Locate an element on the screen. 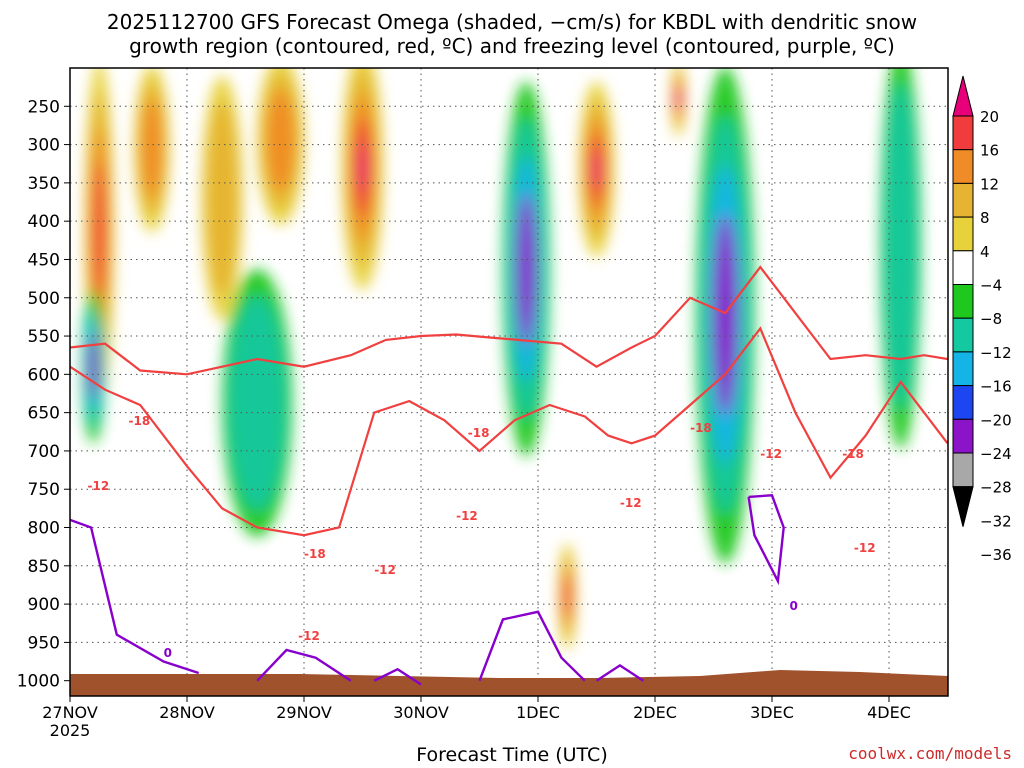 The width and height of the screenshot is (1024, 768). dgz-label-5: -12 is located at coordinates (467, 516).